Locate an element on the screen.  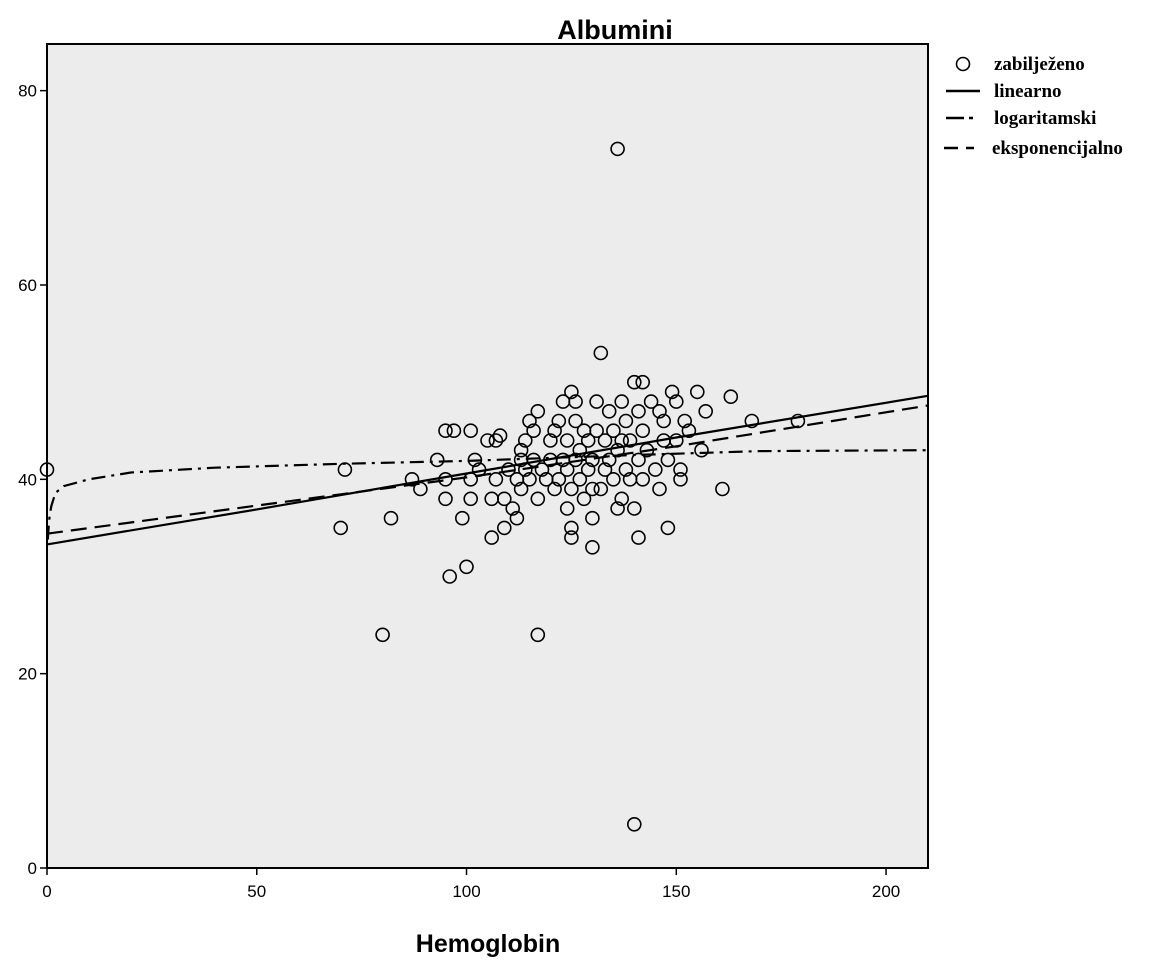
x-tick-label: 100 is located at coordinates (466, 891).